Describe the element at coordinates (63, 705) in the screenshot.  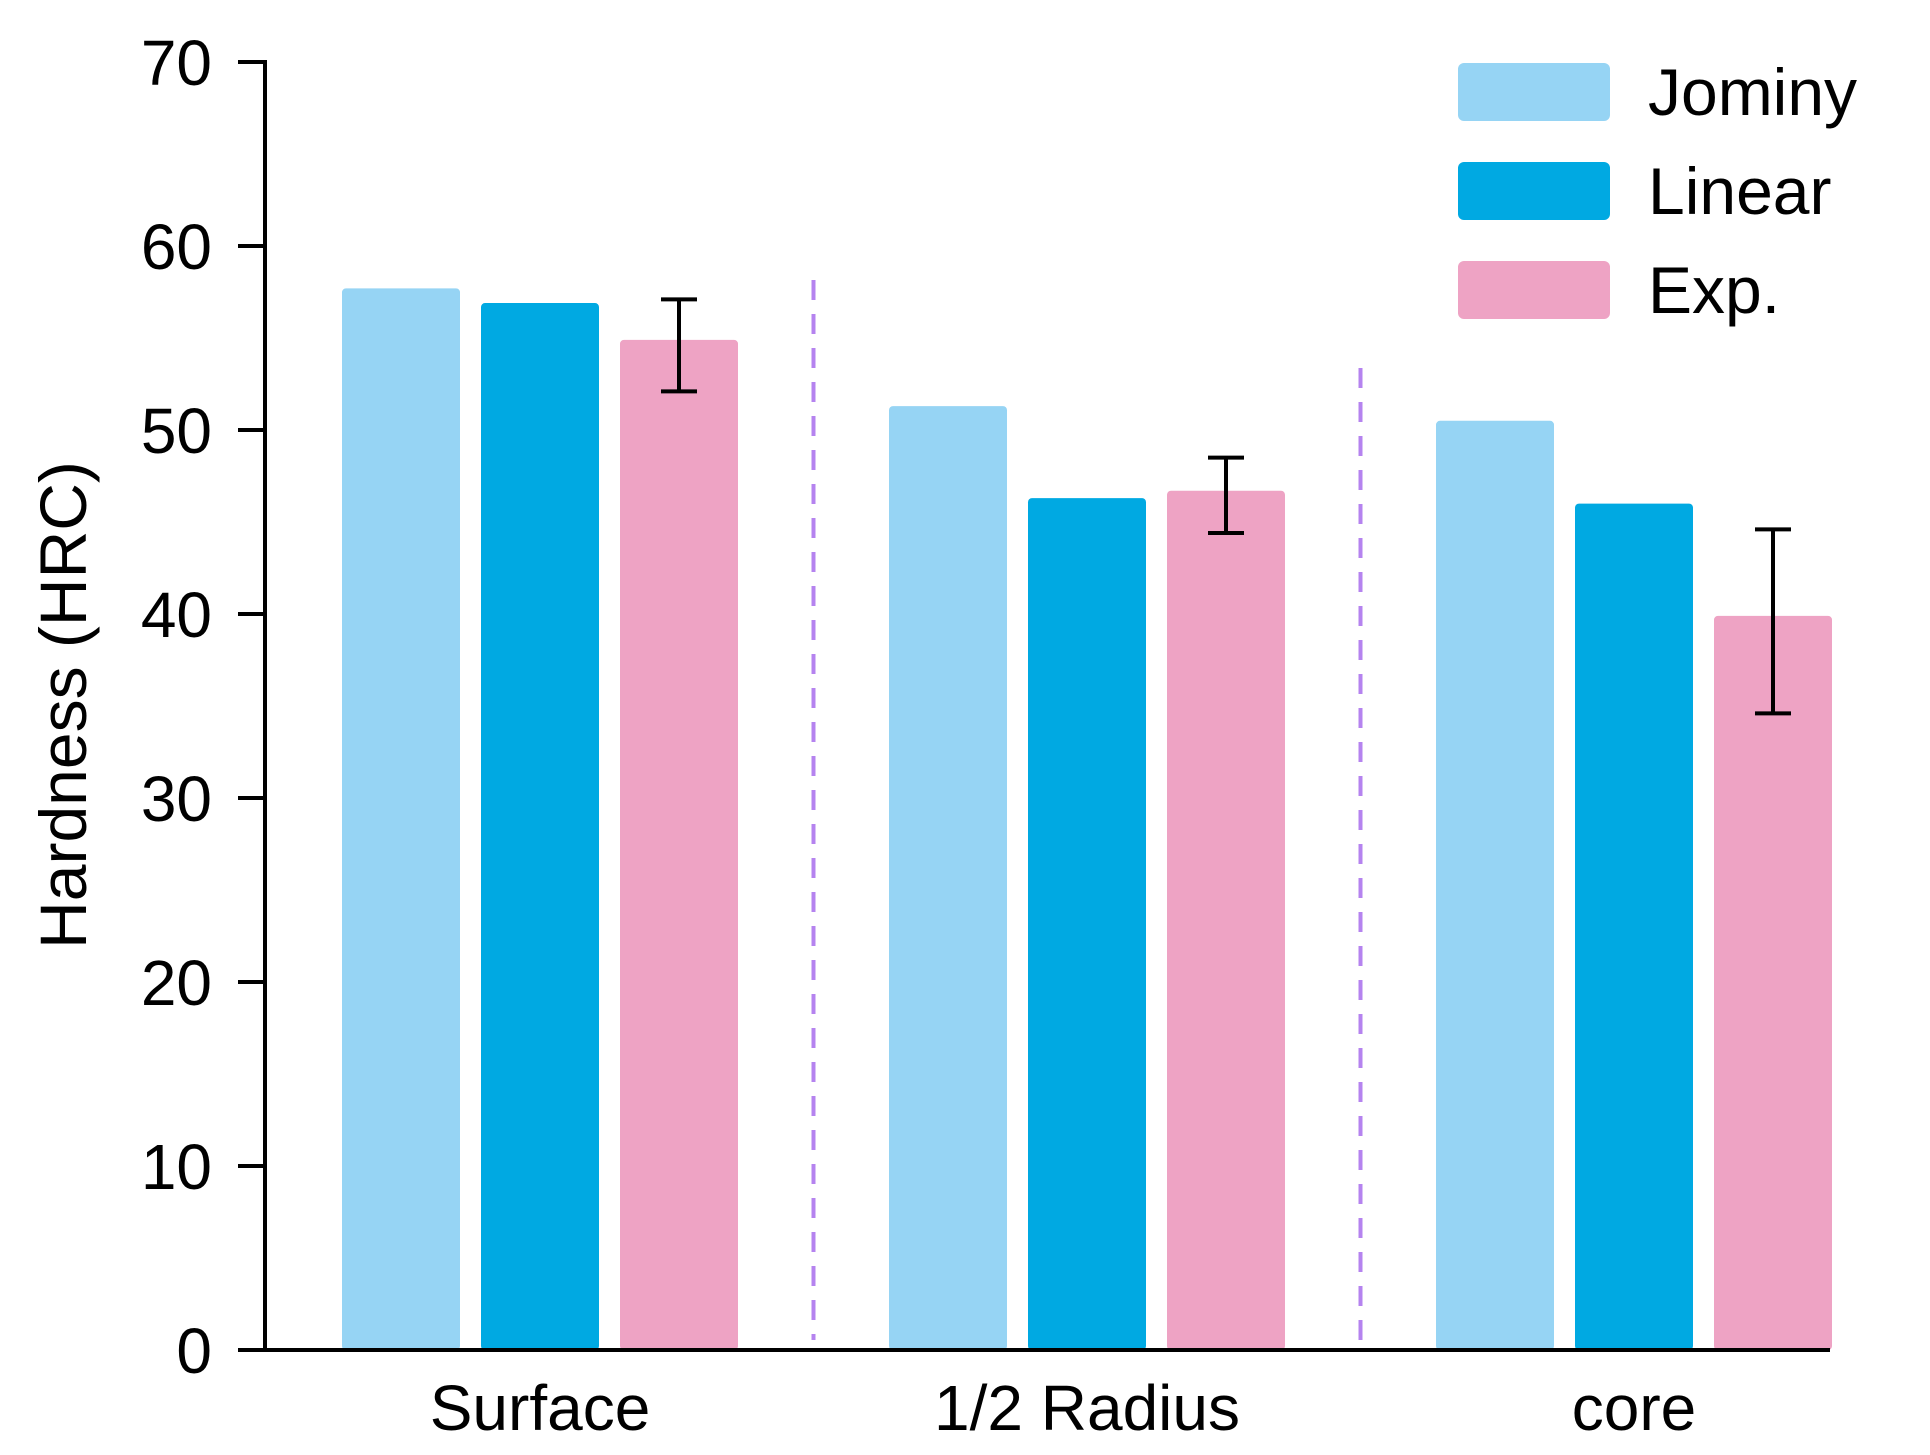
I see `y-axis-label: Hardness (HRC)` at that location.